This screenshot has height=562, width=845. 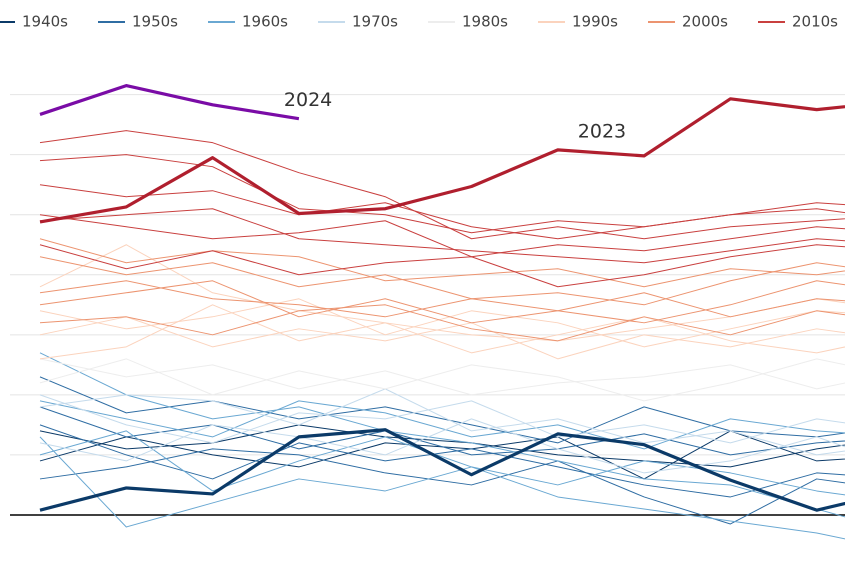 I want to click on legend-label: 1960s, so click(x=265, y=22).